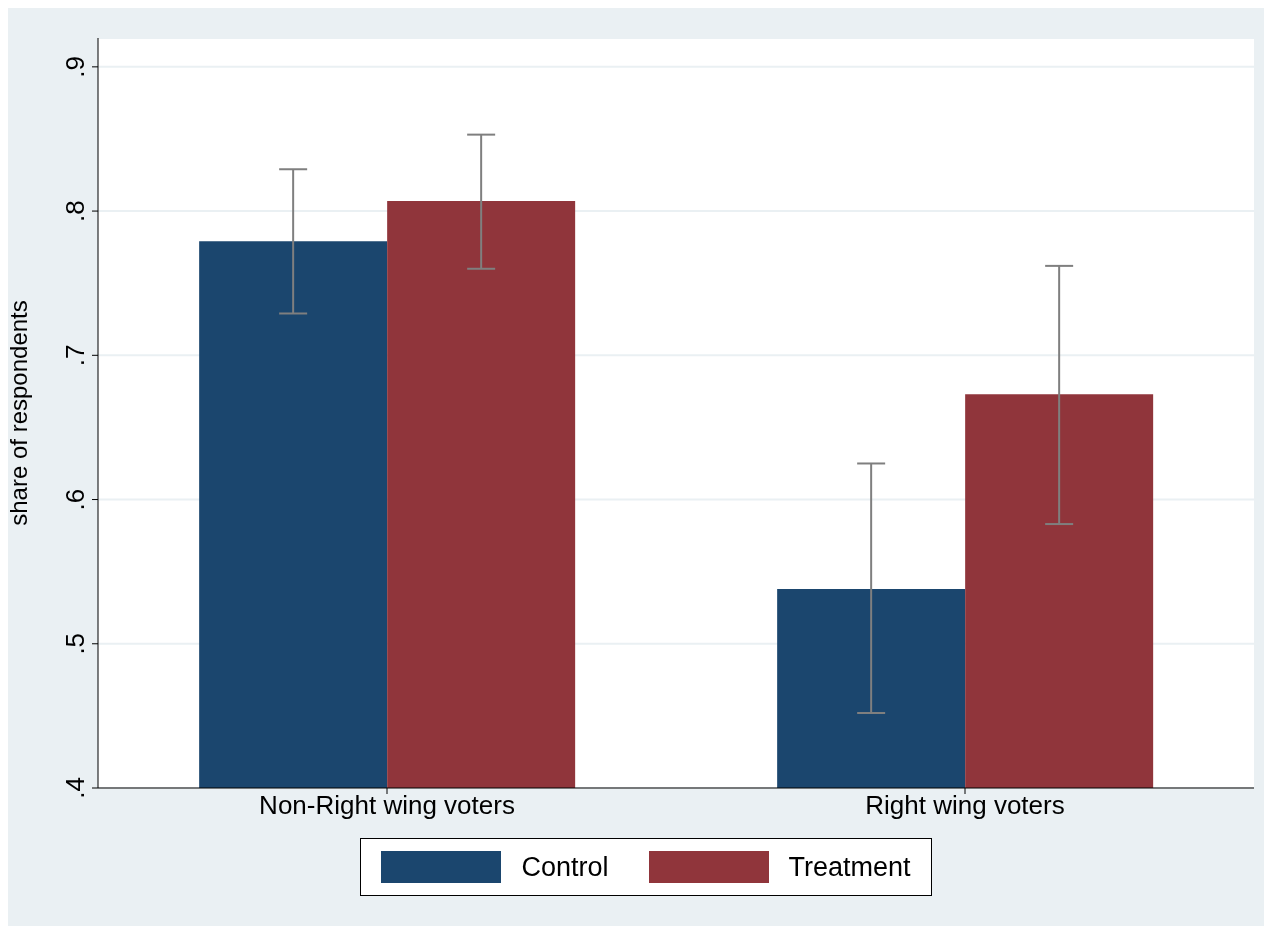 This screenshot has height=934, width=1272. I want to click on legend-label: Control, so click(565, 867).